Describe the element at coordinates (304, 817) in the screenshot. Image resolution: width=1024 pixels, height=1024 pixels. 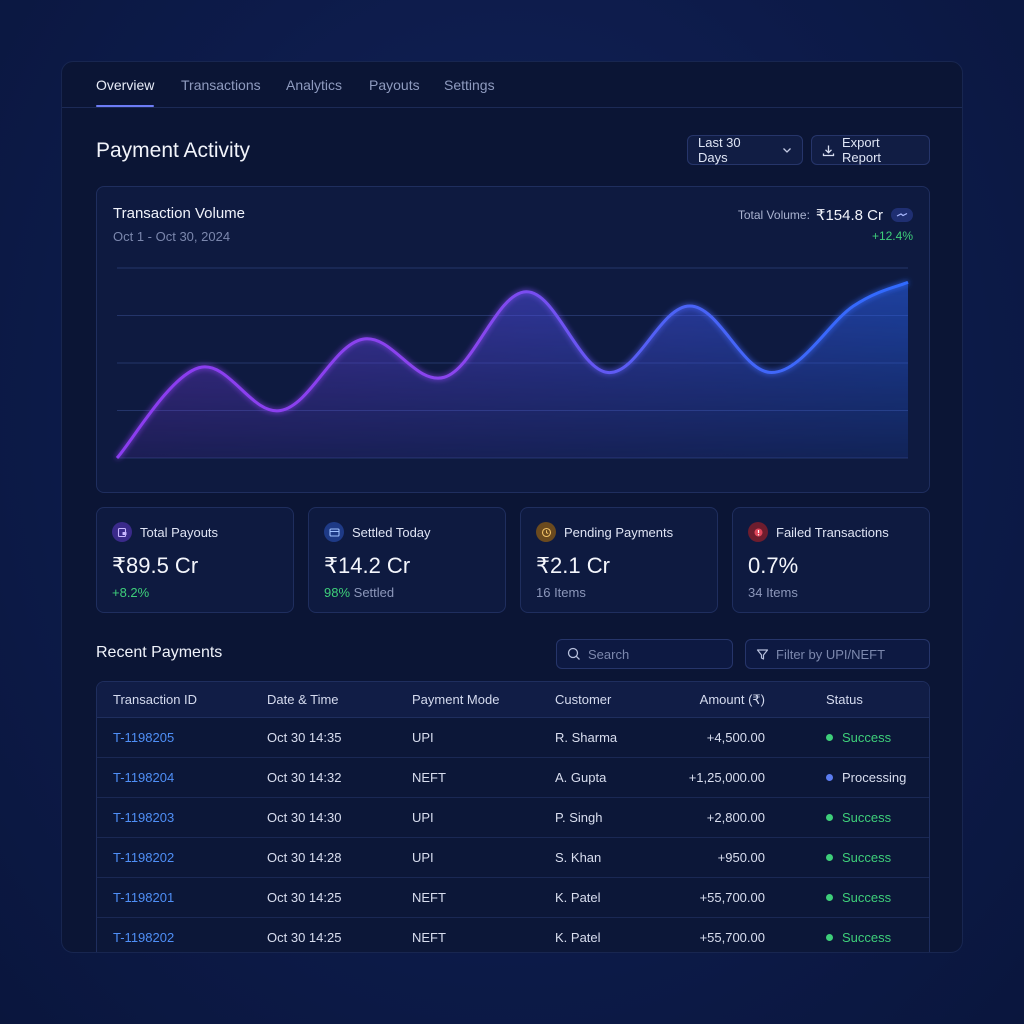
I see `datetime-cell: Oct 30 14:30` at that location.